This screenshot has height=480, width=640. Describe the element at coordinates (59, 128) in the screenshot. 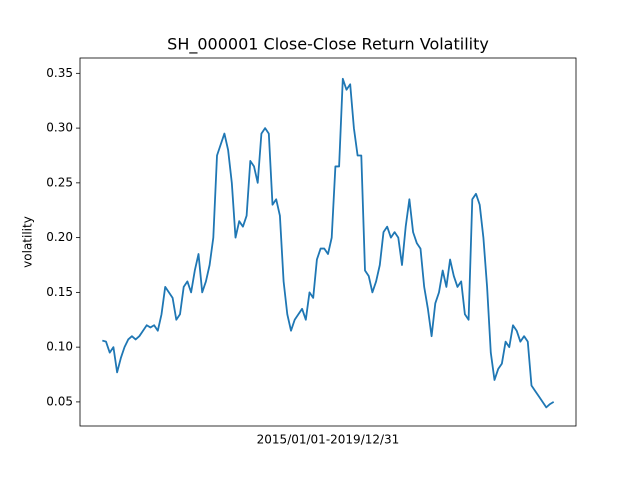

I see `y-tick-label: 0.30` at that location.